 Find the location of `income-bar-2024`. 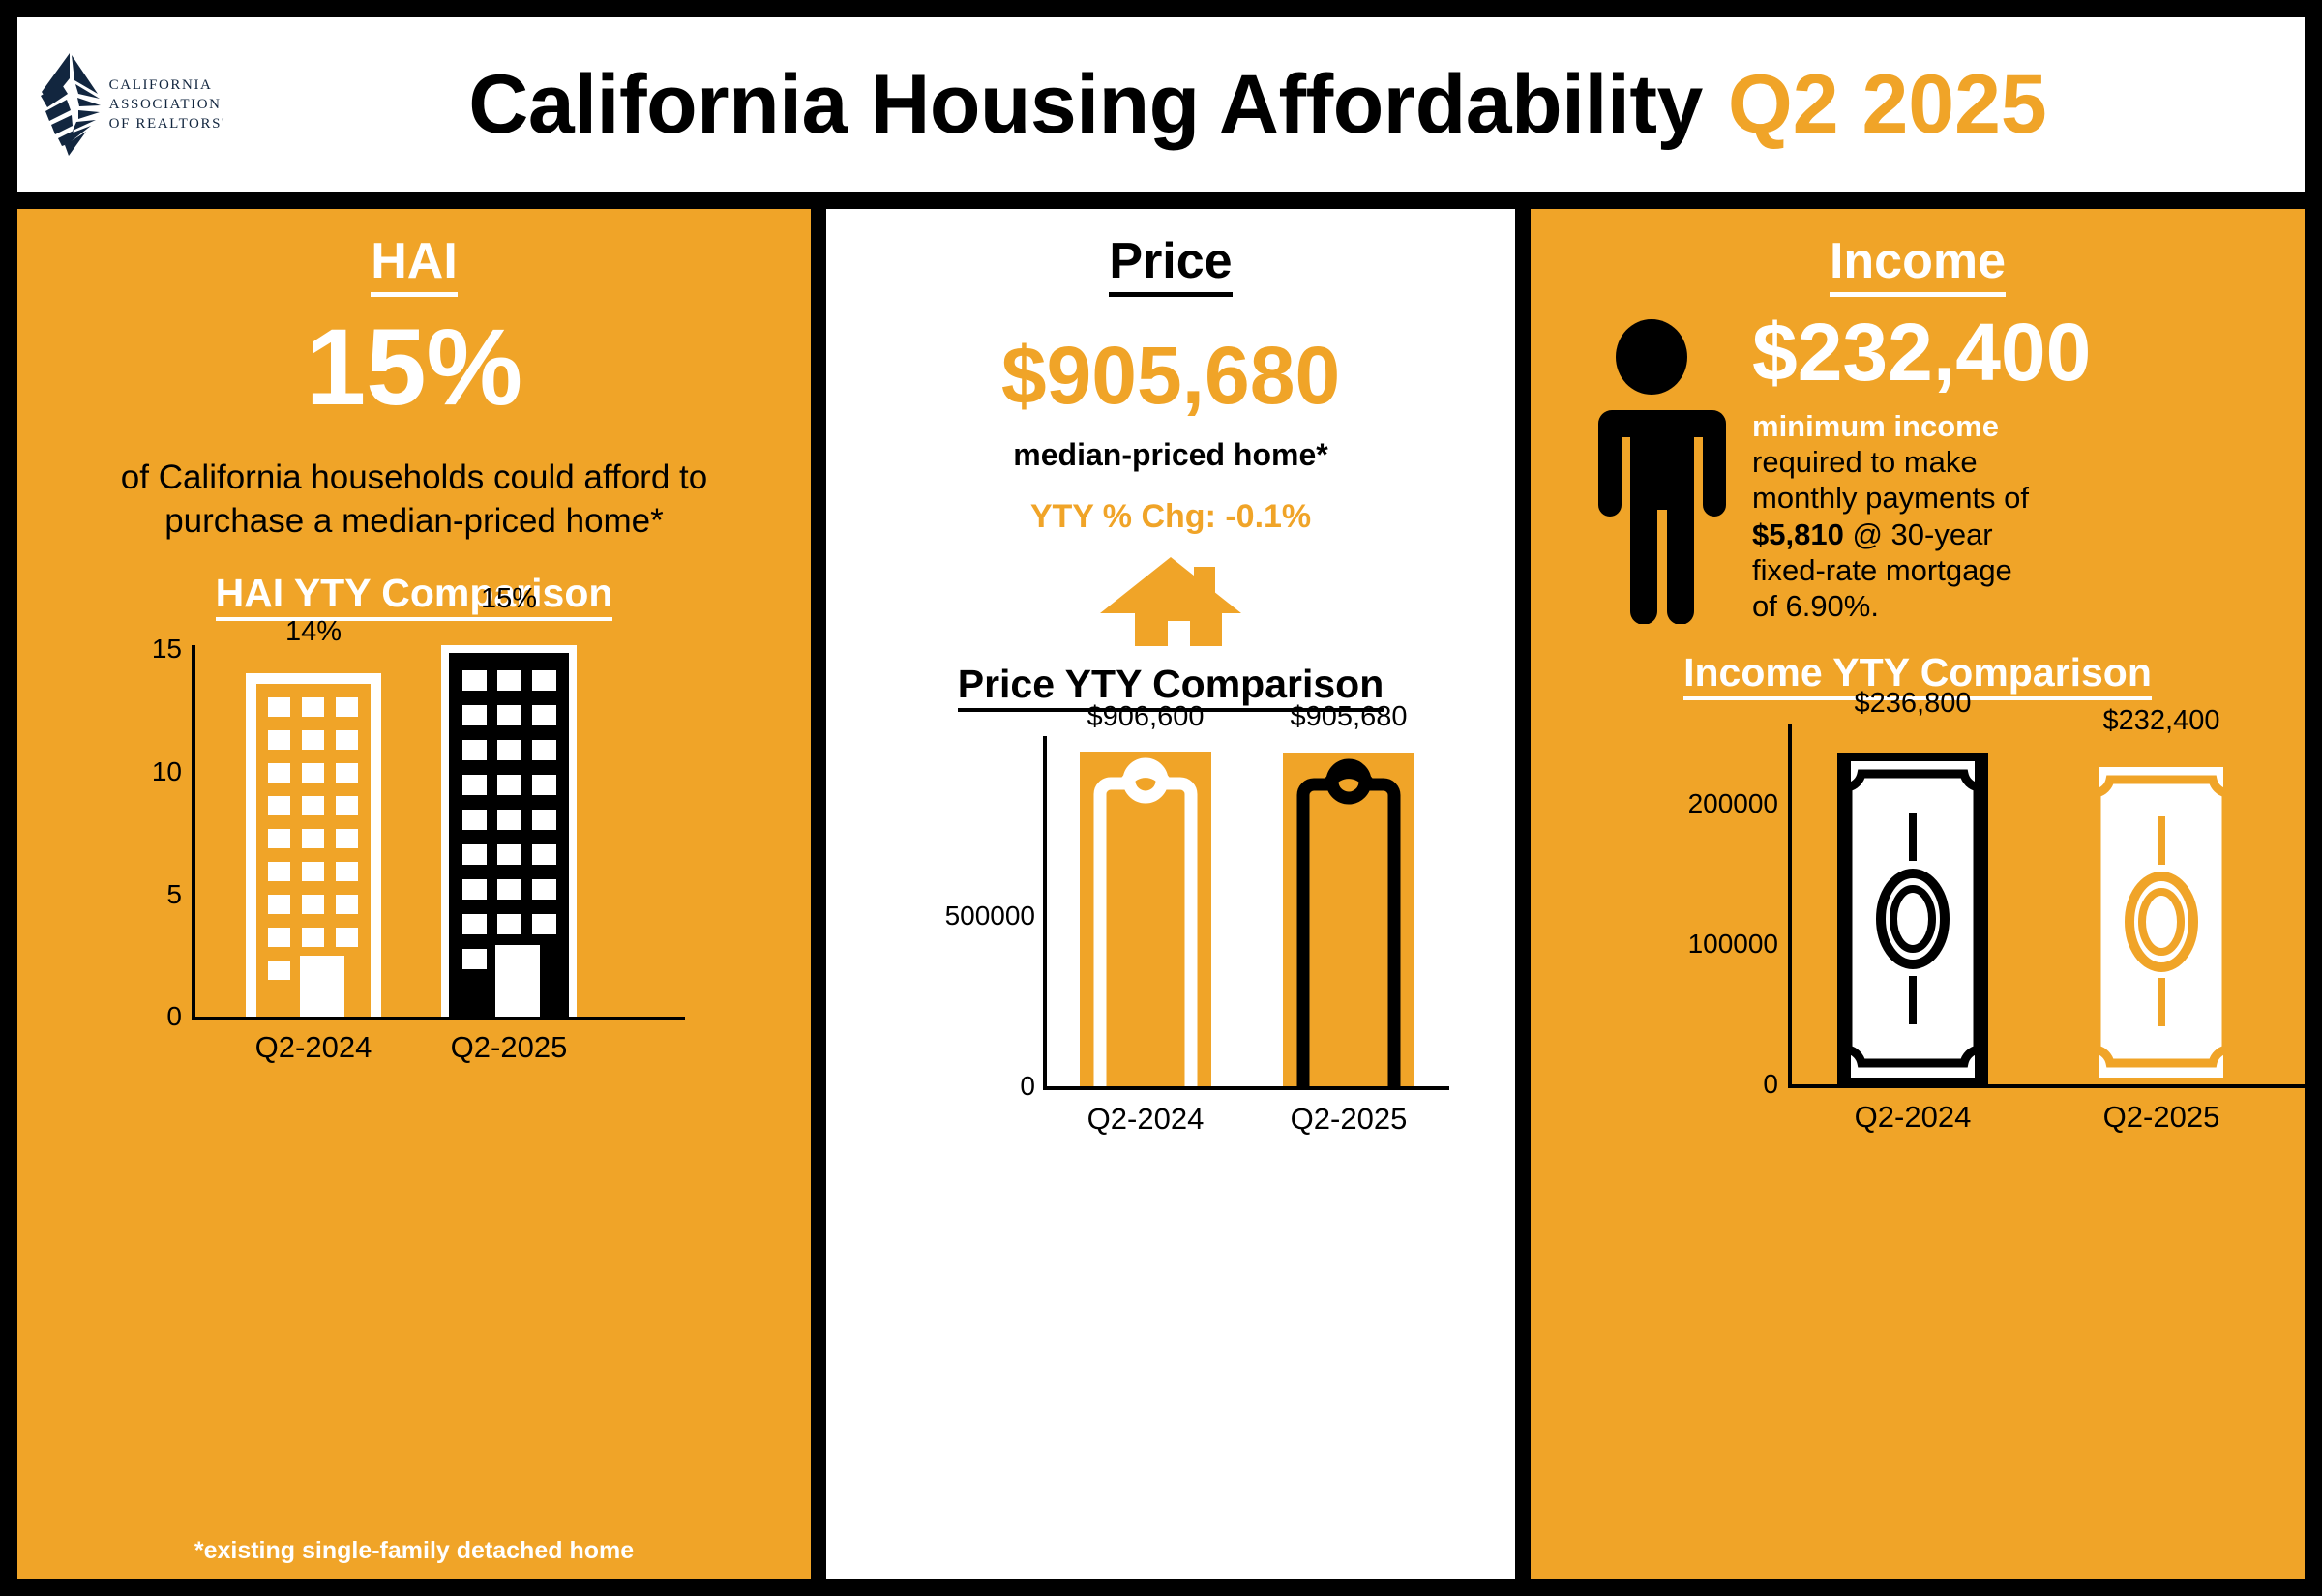

income-bar-2024 is located at coordinates (1912, 919).